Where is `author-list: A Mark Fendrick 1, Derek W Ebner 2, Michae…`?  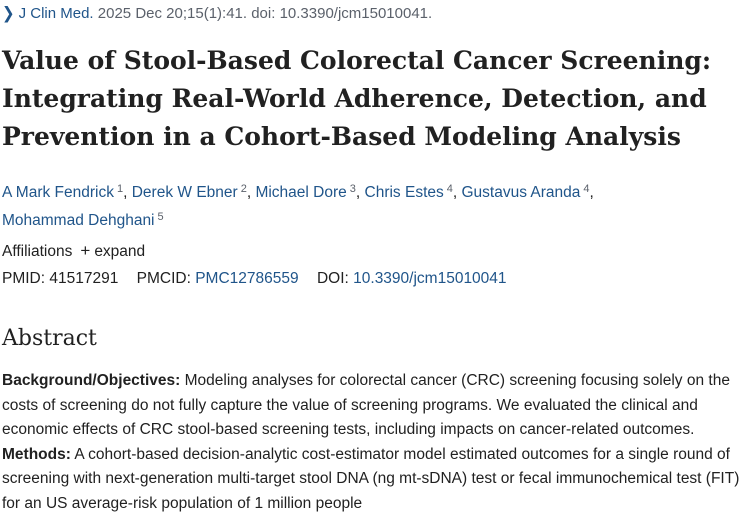
author-list: A Mark Fendrick 1, Derek W Ebner 2, Michae… is located at coordinates (298, 206).